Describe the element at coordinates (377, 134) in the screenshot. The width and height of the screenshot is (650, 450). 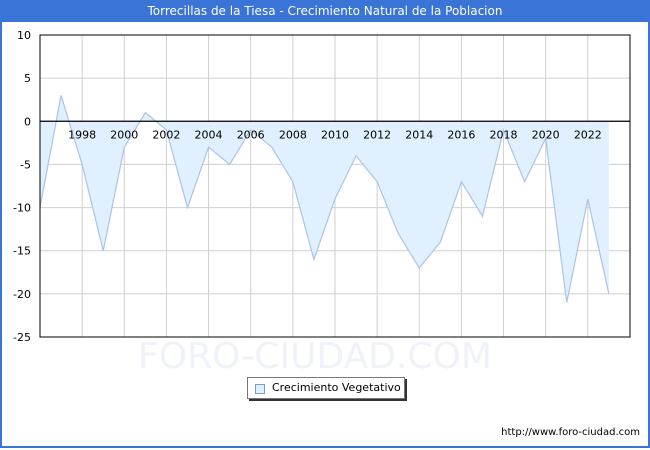
I see `x-tick-label: 2012` at that location.